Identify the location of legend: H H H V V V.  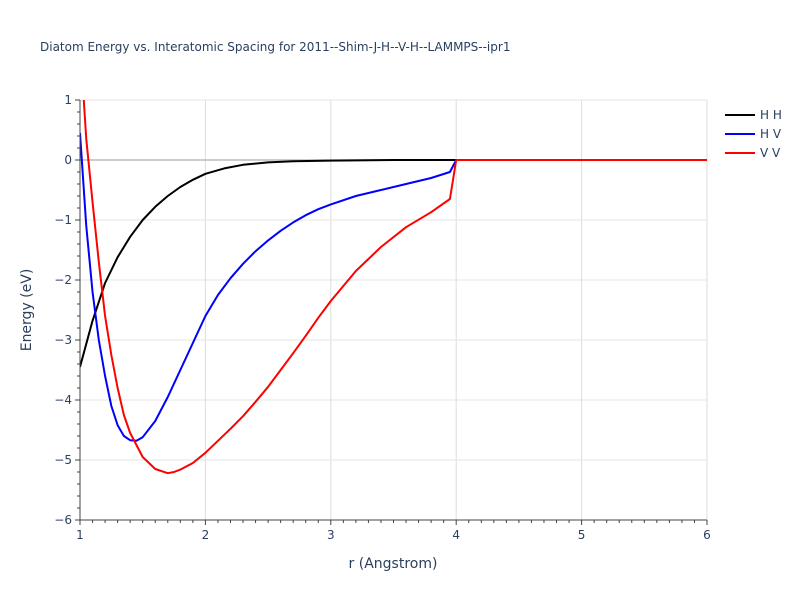
(753, 134).